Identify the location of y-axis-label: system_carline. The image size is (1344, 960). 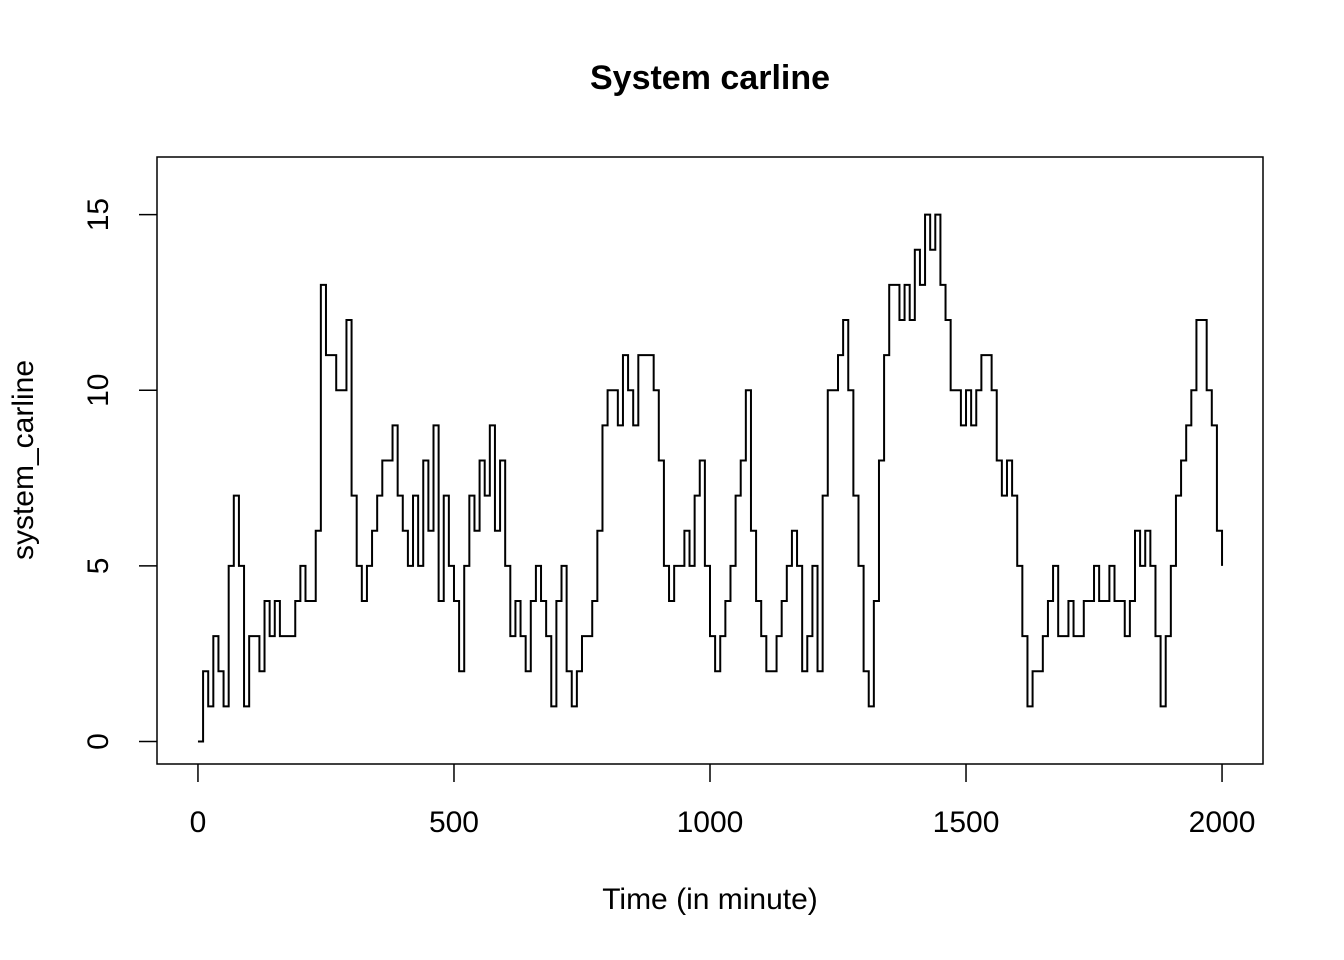
(23, 460).